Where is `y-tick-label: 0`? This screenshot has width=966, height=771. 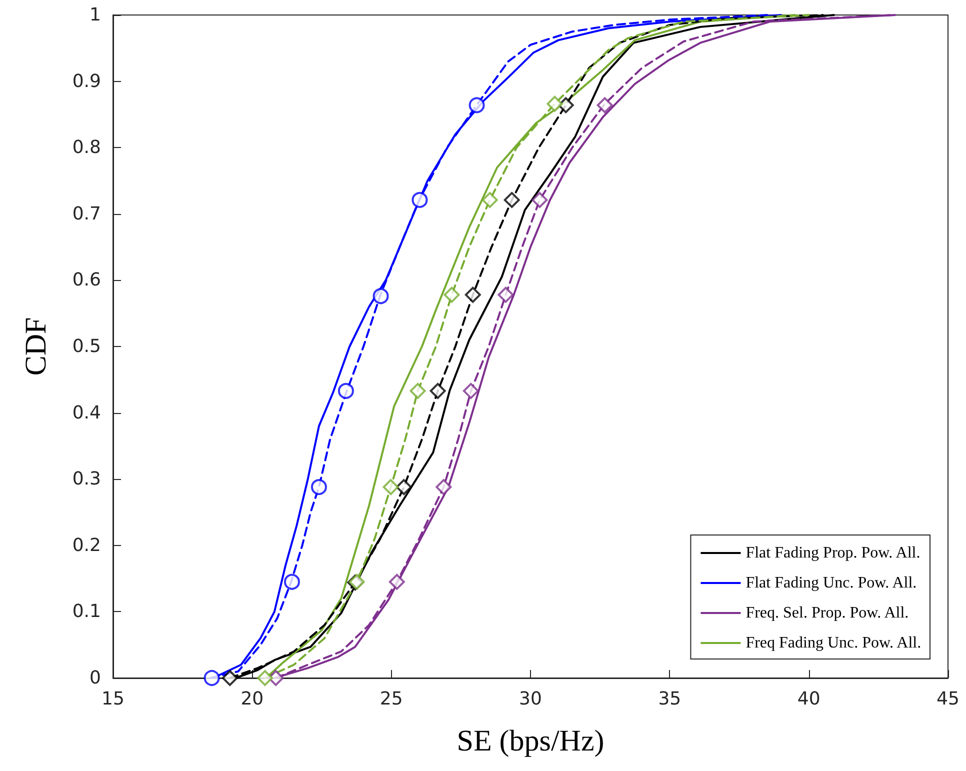 y-tick-label: 0 is located at coordinates (95, 678).